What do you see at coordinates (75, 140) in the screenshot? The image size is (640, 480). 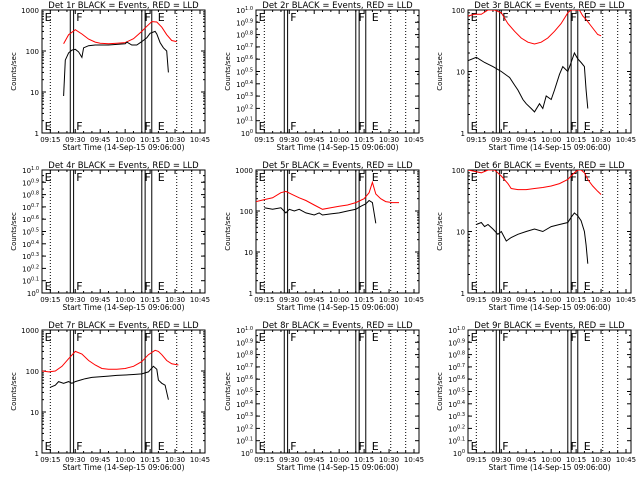 I see `x-tick-label: 09:30` at bounding box center [75, 140].